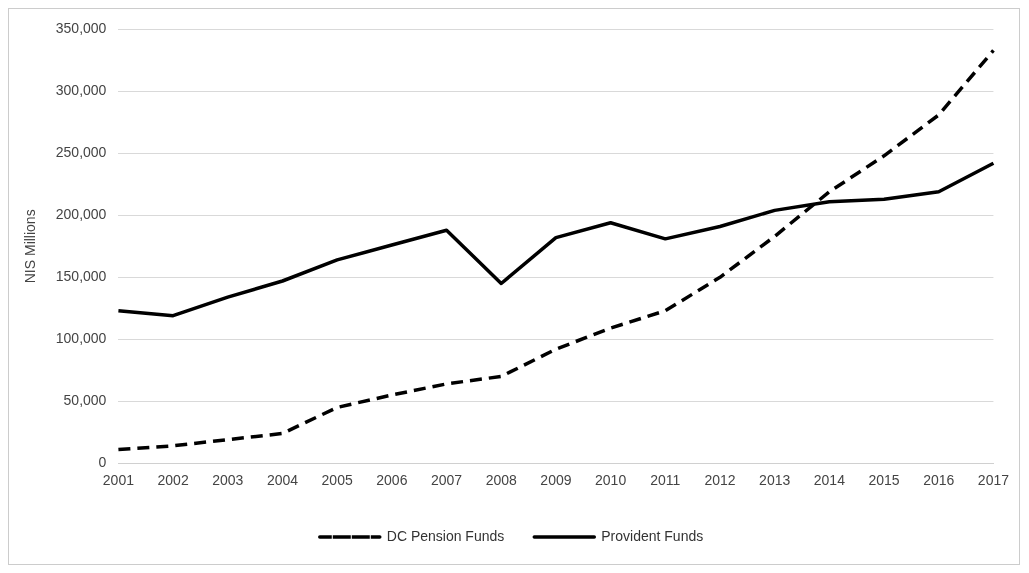 Image resolution: width=1029 pixels, height=573 pixels. What do you see at coordinates (282, 480) in the screenshot?
I see `x-tick-label: 2004` at bounding box center [282, 480].